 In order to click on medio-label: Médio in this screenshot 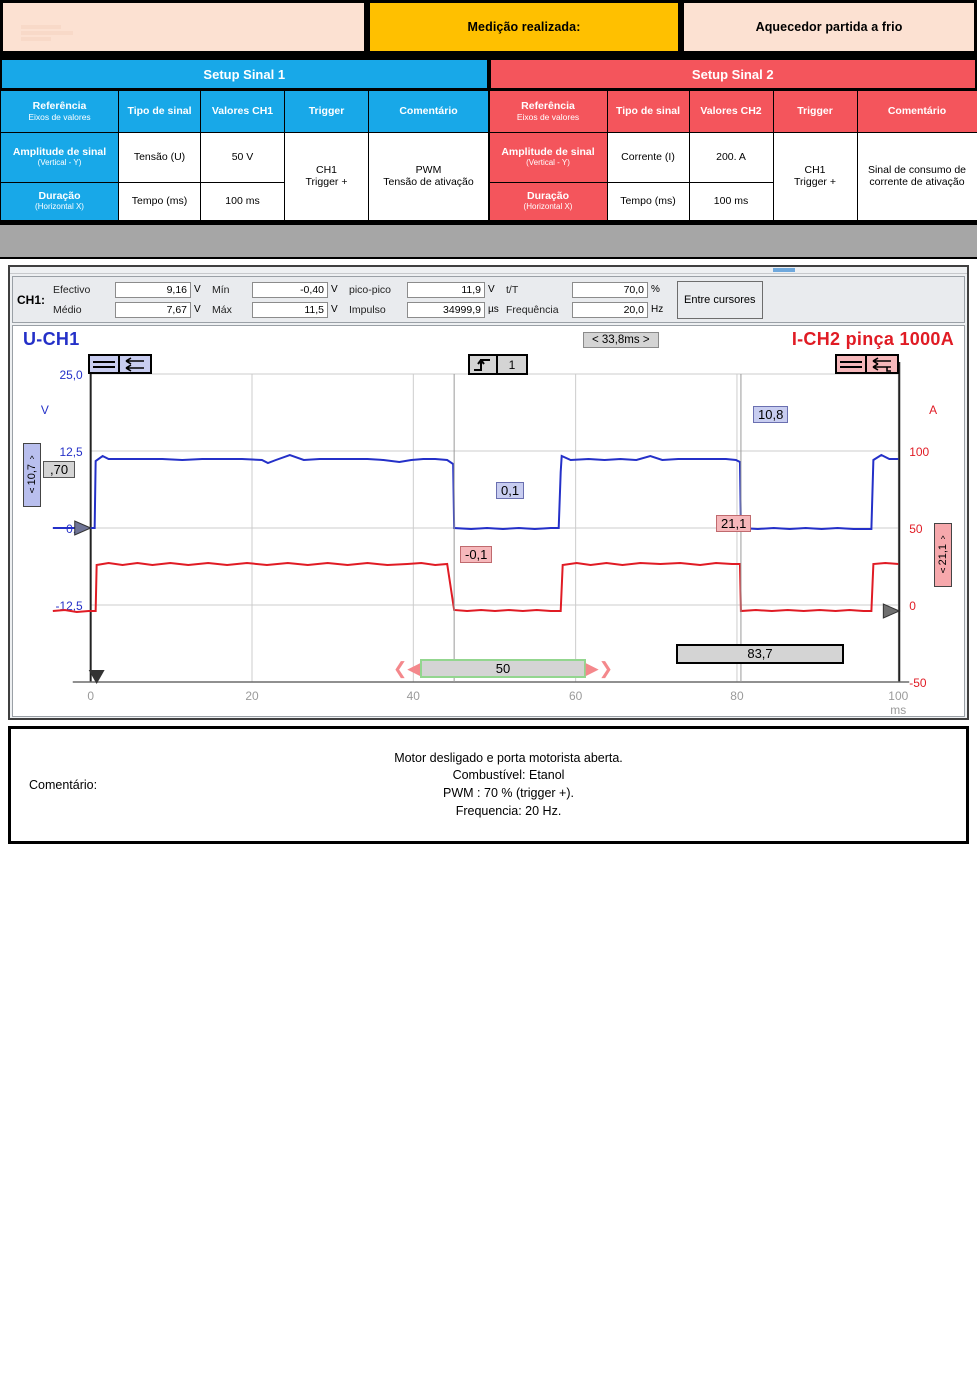, I will do `click(67, 309)`.